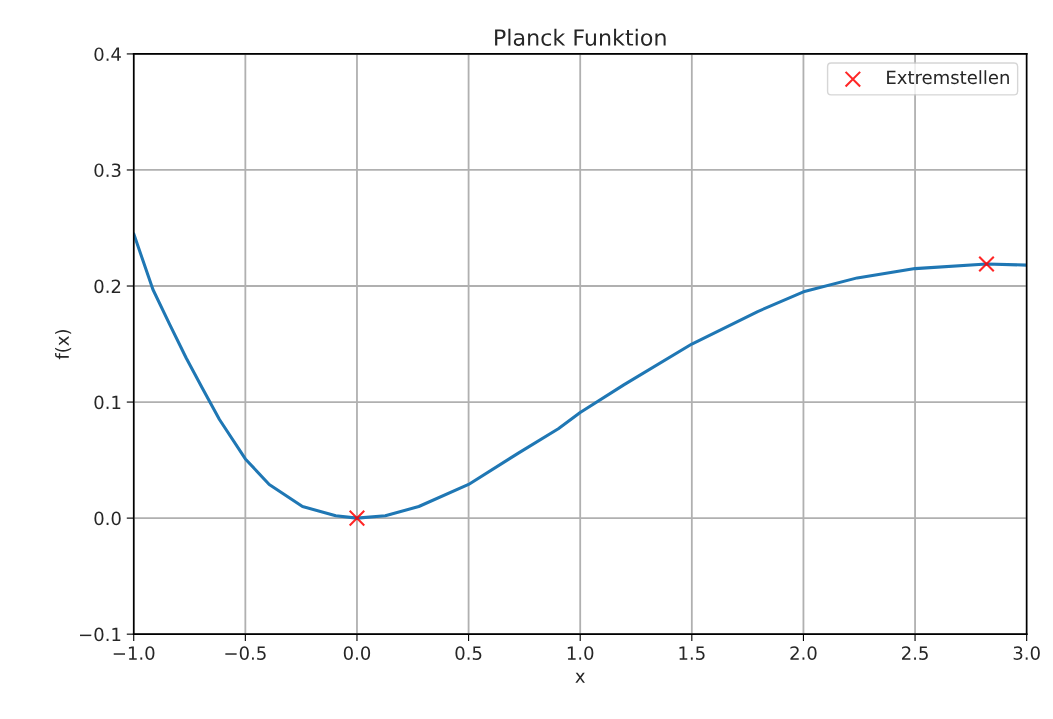  Describe the element at coordinates (245, 653) in the screenshot. I see `x-tick-label: −0.5` at that location.